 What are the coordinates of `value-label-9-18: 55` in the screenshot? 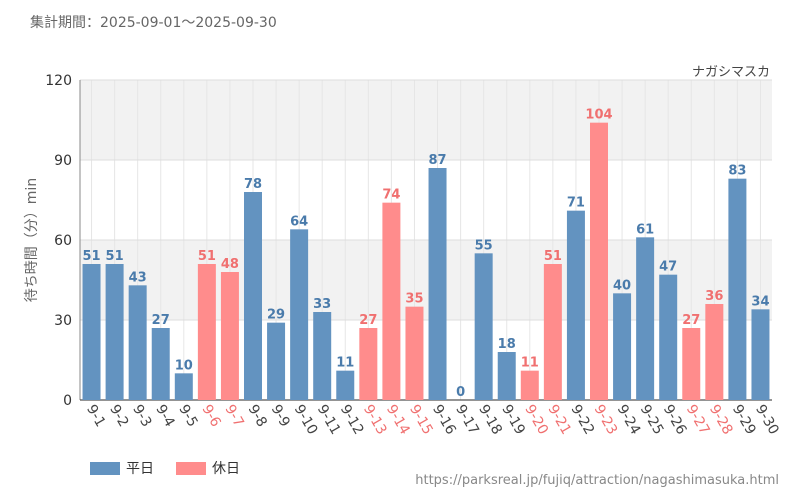 It's located at (484, 245).